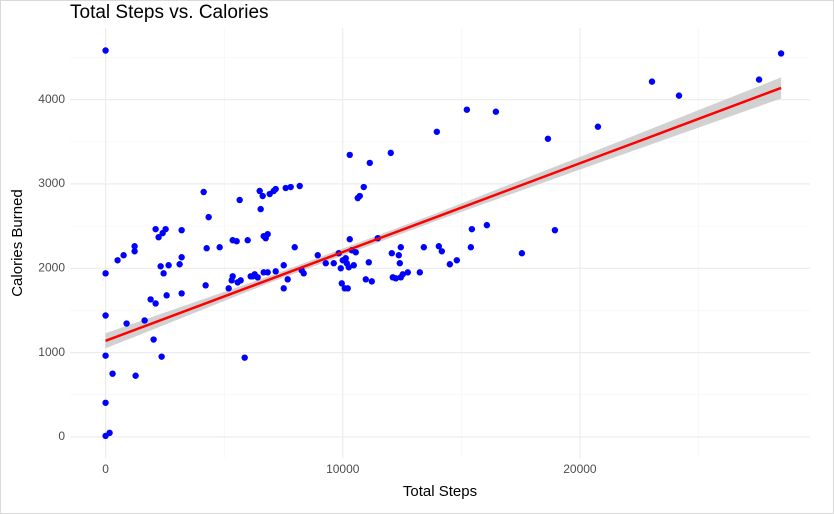  I want to click on x-tick-label: 20000, so click(580, 469).